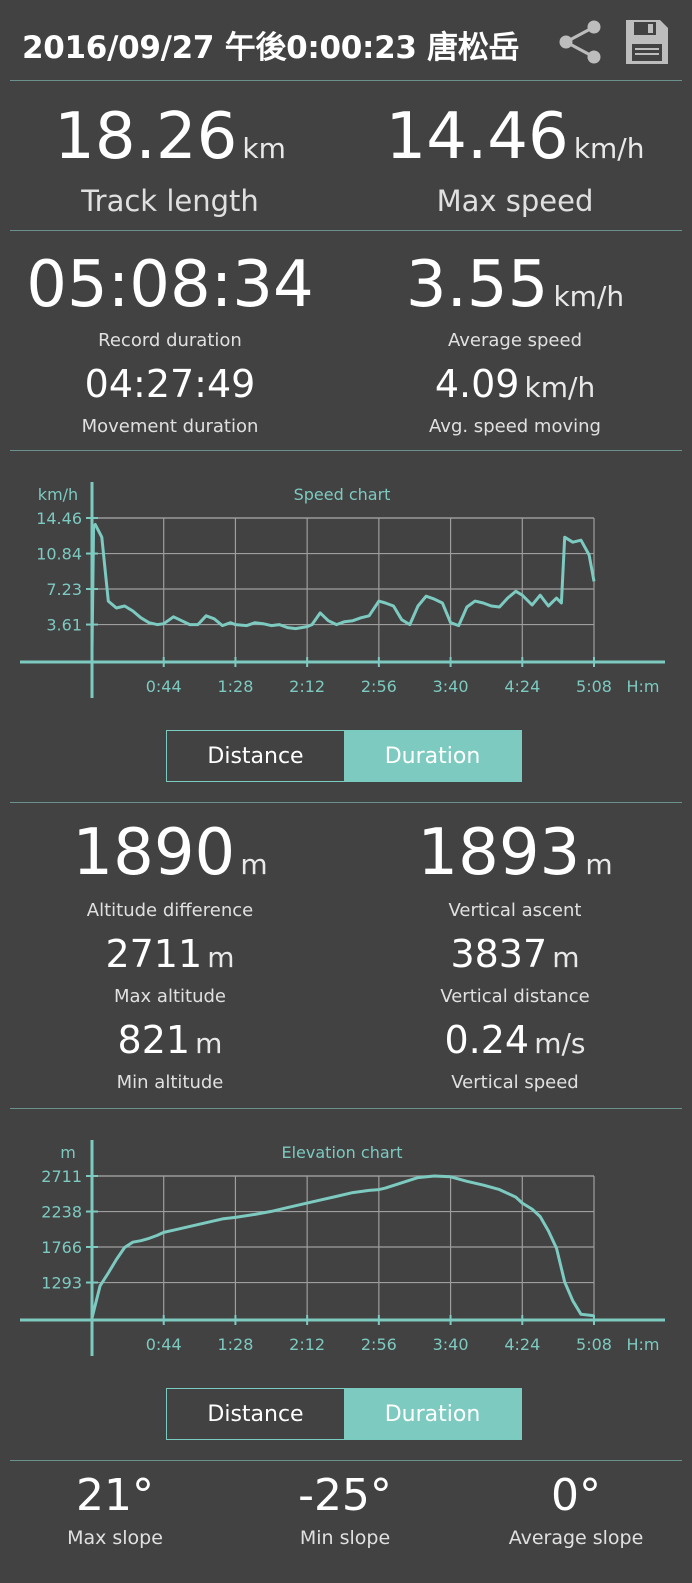 This screenshot has height=1583, width=692. Describe the element at coordinates (170, 384) in the screenshot. I see `movement-duration-stat: 04:27:49` at that location.